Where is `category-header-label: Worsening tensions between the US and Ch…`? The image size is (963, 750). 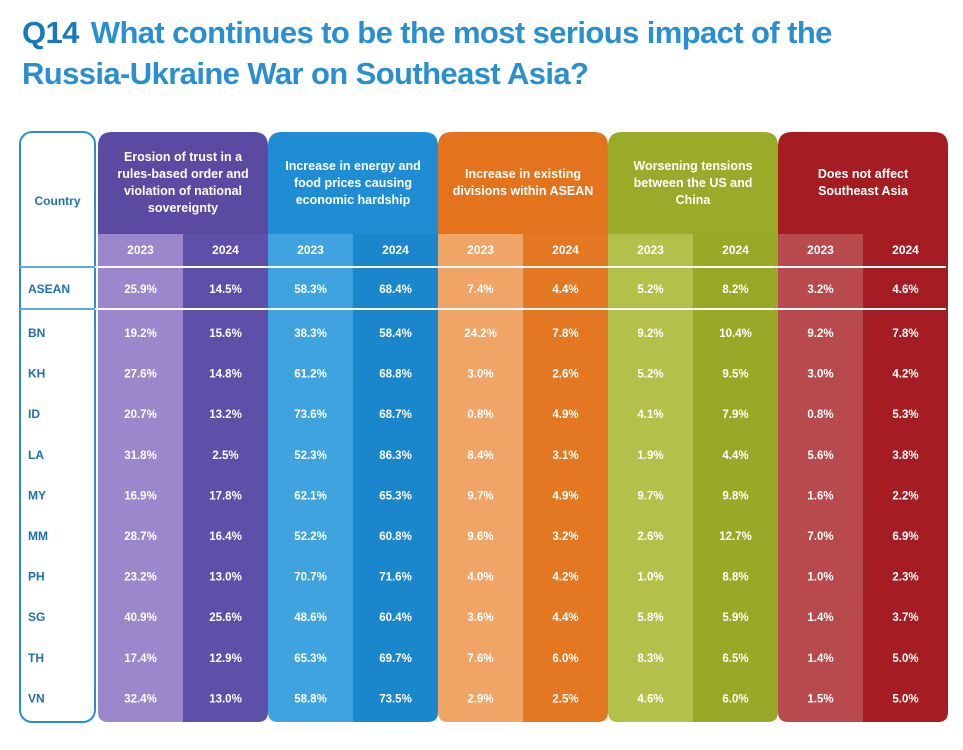 category-header-label: Worsening tensions between the US and Ch… is located at coordinates (693, 182).